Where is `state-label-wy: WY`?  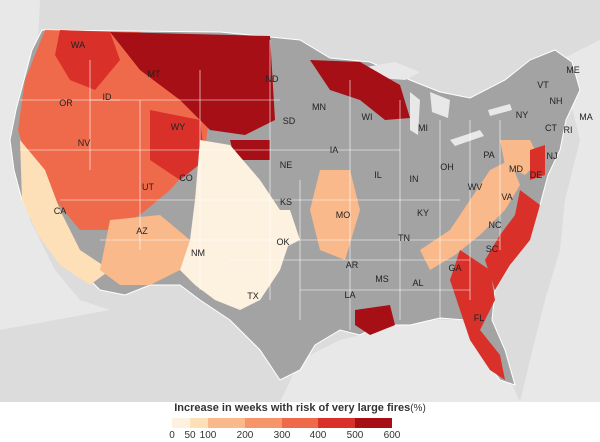
state-label-wy: WY is located at coordinates (178, 127).